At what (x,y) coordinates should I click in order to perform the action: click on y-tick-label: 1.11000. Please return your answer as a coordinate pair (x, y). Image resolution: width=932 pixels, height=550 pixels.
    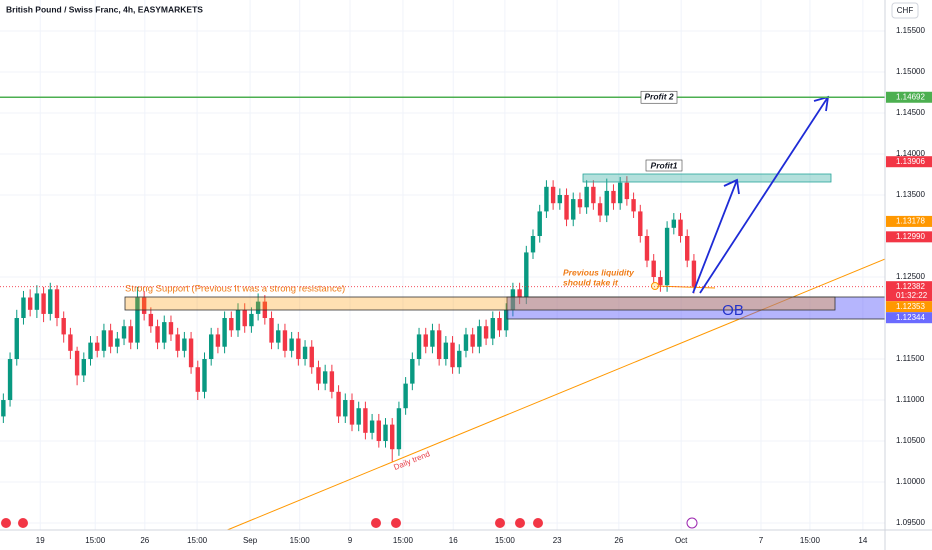
    Looking at the image, I should click on (910, 399).